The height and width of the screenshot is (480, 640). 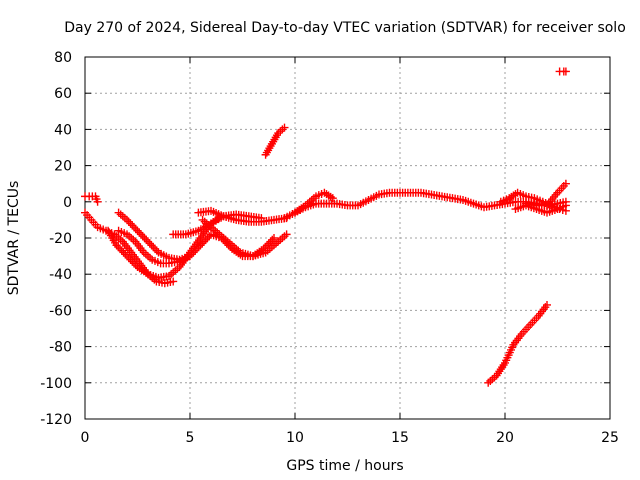 I want to click on y-tick-label: 60, so click(x=63, y=94).